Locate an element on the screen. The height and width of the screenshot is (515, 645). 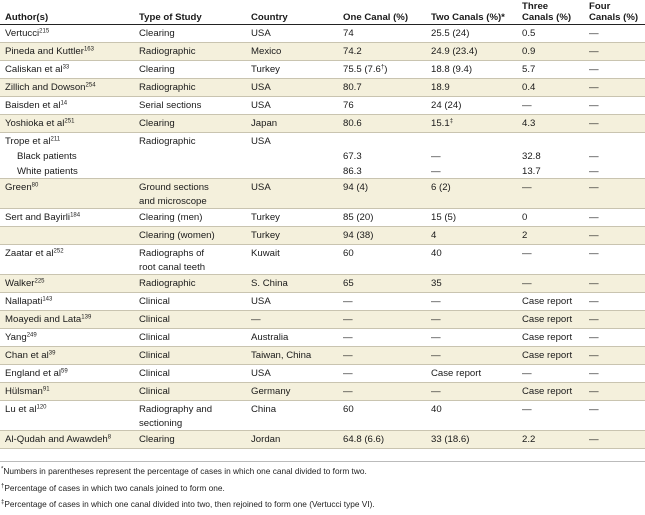
cell-one: 80.7 is located at coordinates (382, 87).